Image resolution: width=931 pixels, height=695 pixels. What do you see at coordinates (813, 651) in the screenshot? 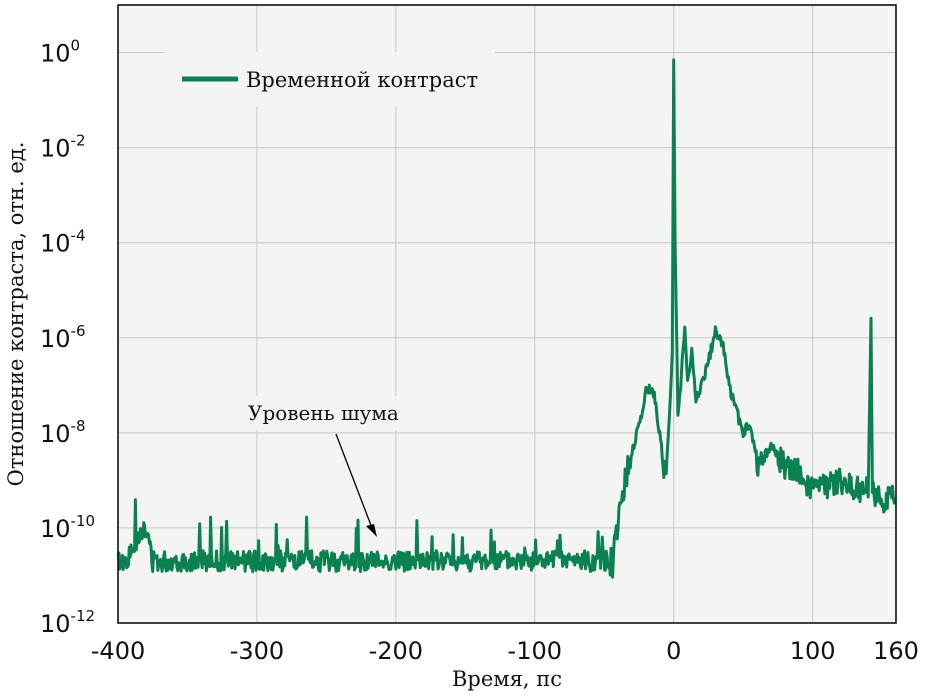
I see `x-tick-label: 100` at bounding box center [813, 651].